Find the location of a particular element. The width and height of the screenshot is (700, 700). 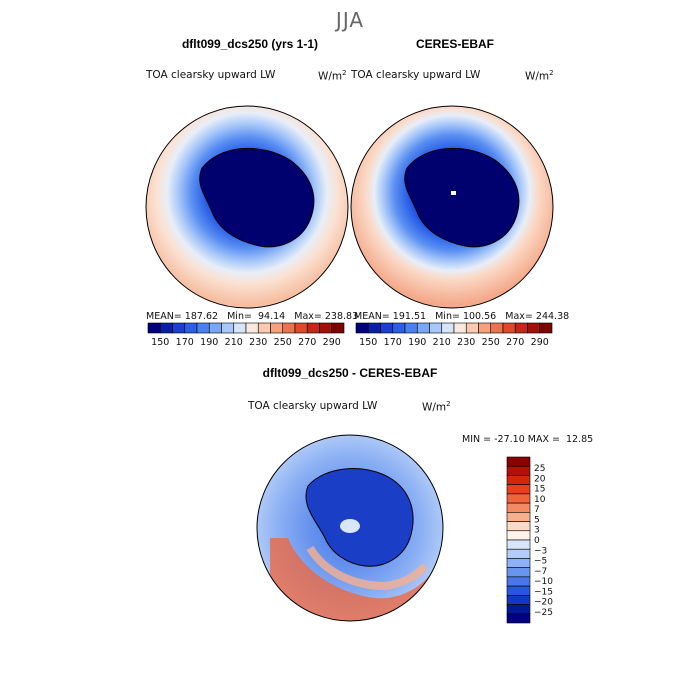

panel3-stats: MIN = -27.10 MAX = 12.85 is located at coordinates (528, 439).